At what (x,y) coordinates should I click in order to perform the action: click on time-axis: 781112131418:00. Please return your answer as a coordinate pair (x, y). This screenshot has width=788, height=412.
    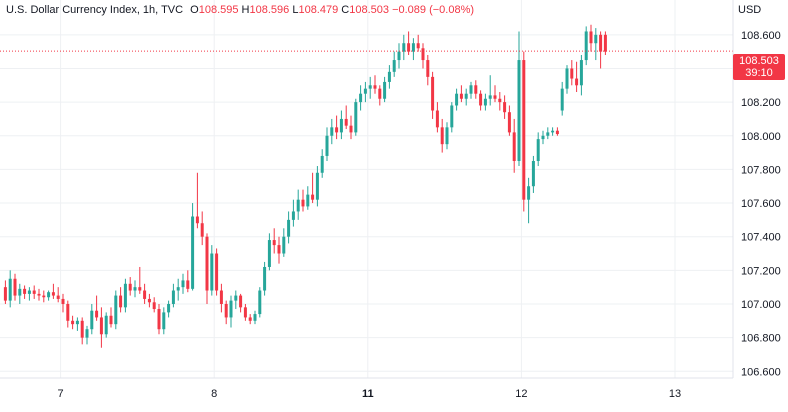
    Looking at the image, I should click on (423, 394).